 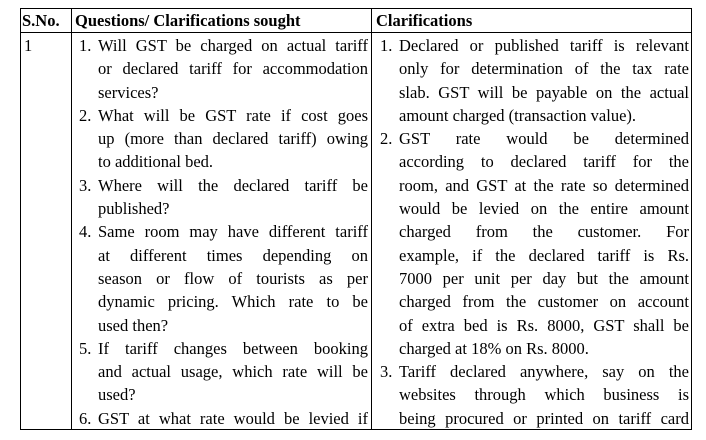 What do you see at coordinates (117, 395) in the screenshot?
I see `text-line: used?` at bounding box center [117, 395].